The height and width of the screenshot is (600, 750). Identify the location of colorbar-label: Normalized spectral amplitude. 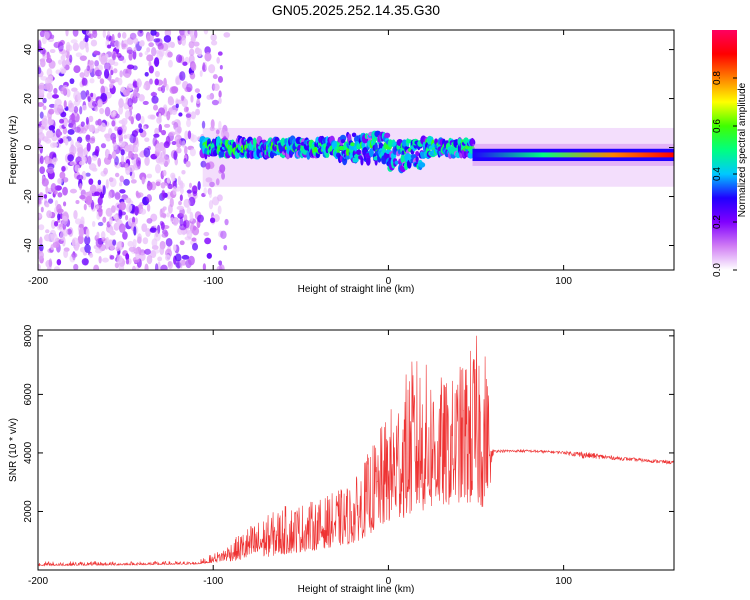
(742, 149).